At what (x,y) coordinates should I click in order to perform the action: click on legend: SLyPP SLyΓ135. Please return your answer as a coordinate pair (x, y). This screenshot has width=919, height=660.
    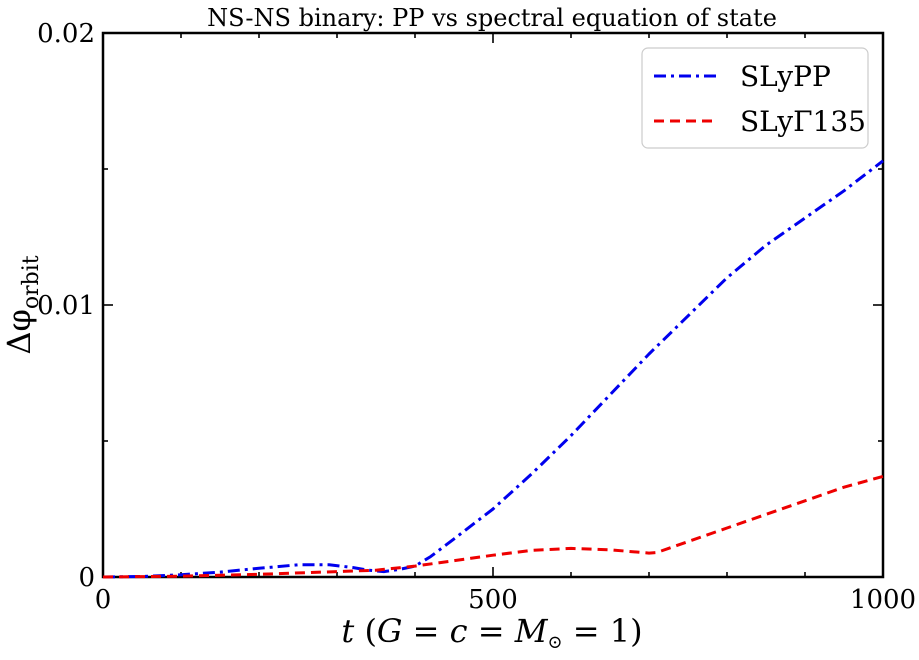
    Looking at the image, I should click on (755, 98).